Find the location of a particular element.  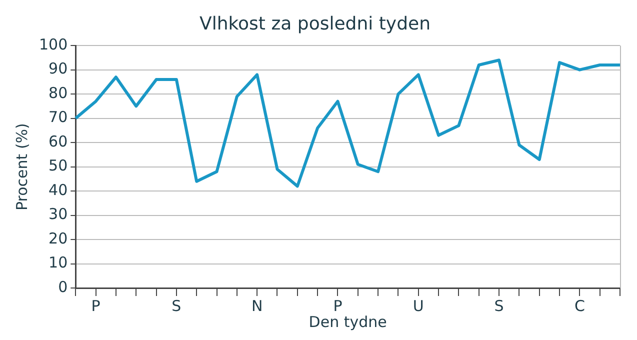

chart-title: Vlhkost za posledni tyden is located at coordinates (315, 23).